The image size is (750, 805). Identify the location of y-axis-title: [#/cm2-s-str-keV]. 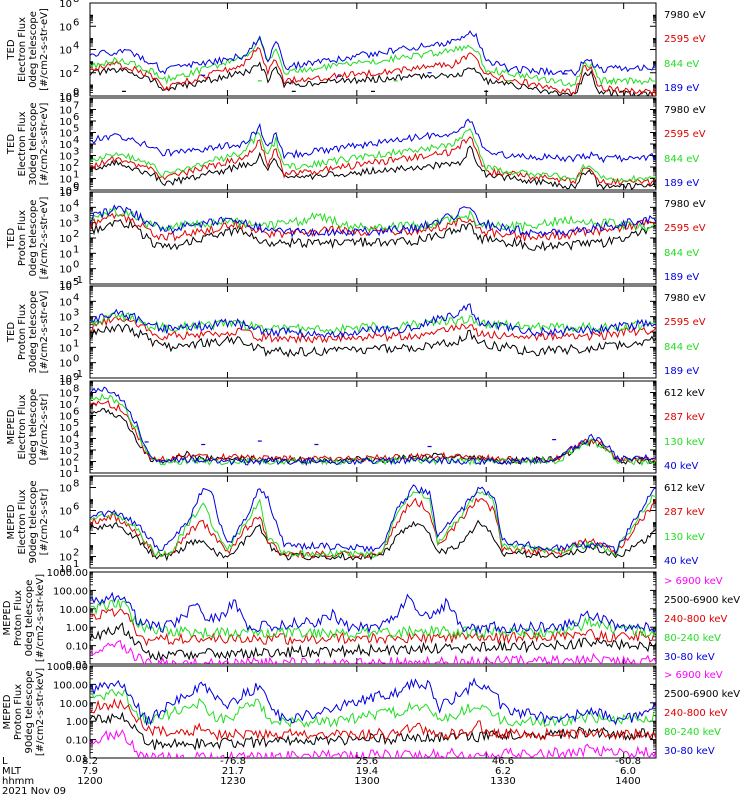
(40, 618).